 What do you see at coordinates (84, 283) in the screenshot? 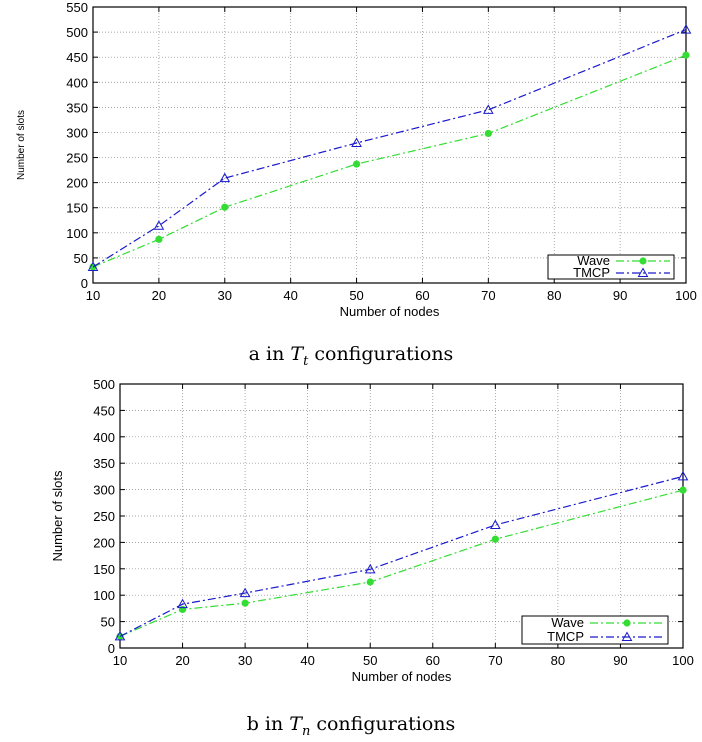
I see `a-y-tick-label-0: 0` at bounding box center [84, 283].